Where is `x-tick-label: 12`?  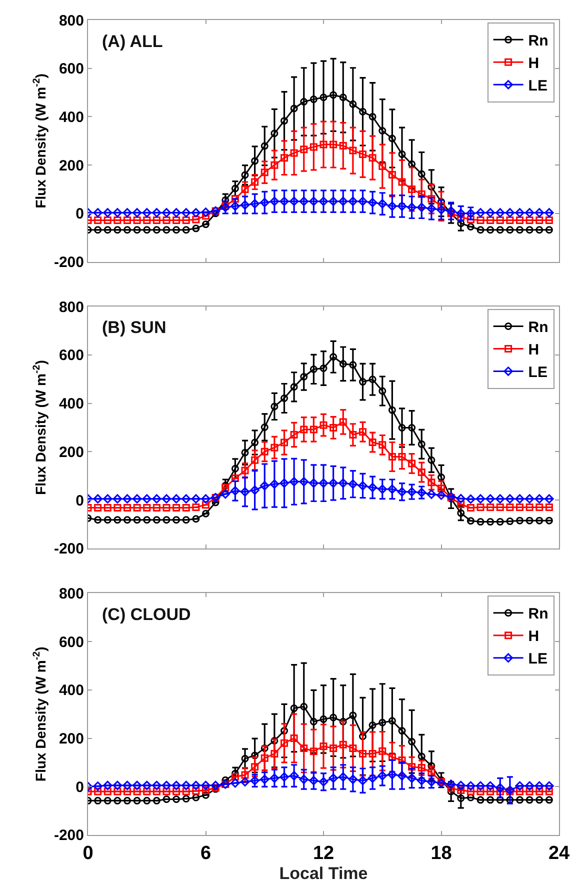 x-tick-label: 12 is located at coordinates (323, 853).